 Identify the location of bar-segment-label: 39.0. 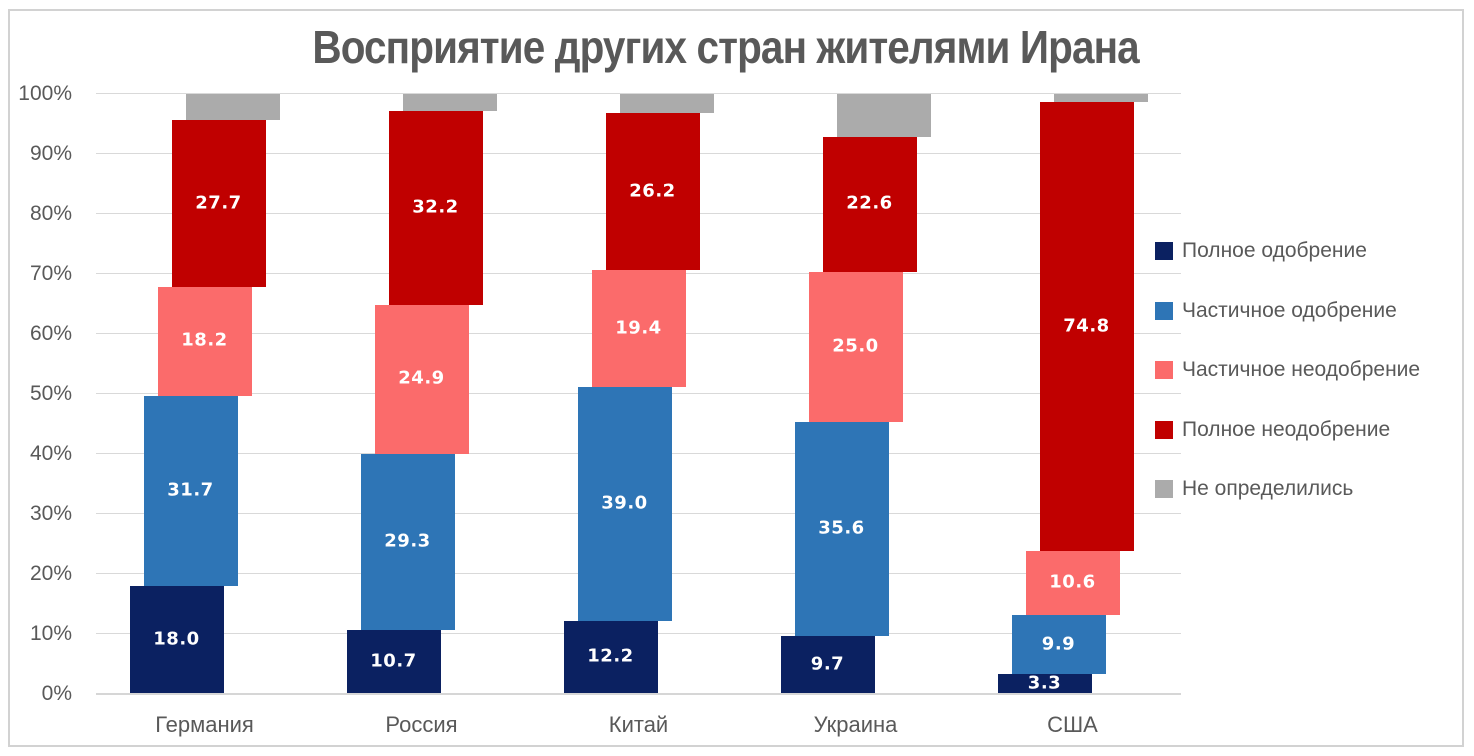
(624, 503).